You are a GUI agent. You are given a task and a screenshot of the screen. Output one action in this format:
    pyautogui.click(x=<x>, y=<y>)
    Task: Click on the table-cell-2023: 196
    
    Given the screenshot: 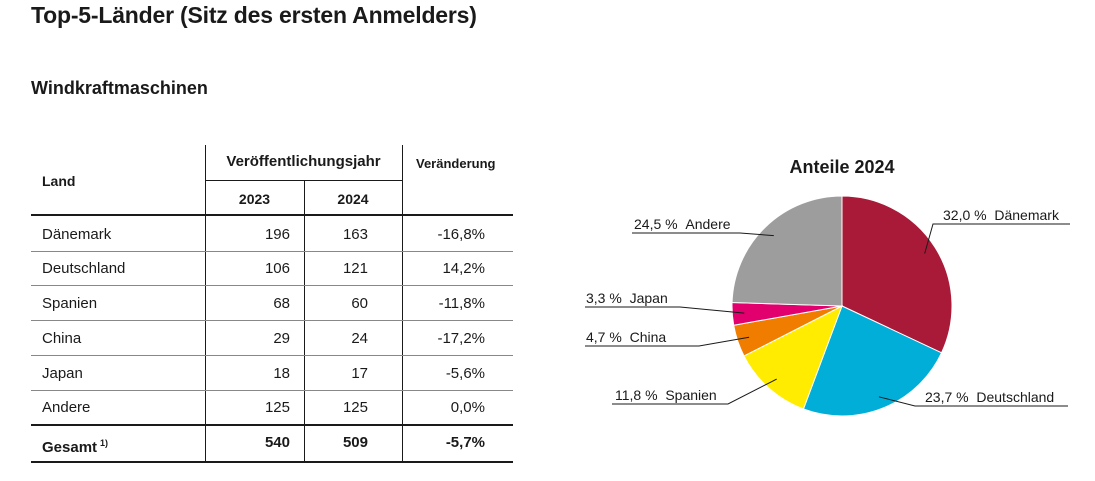 What is the action you would take?
    pyautogui.click(x=277, y=234)
    